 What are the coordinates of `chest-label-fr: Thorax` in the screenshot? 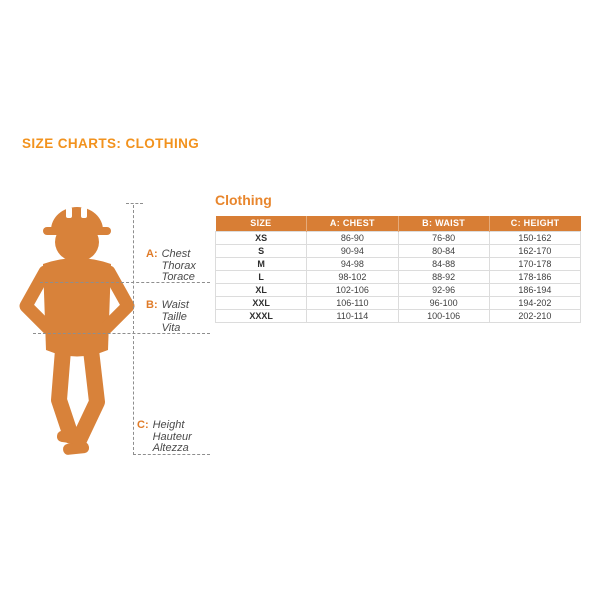 It's located at (178, 265).